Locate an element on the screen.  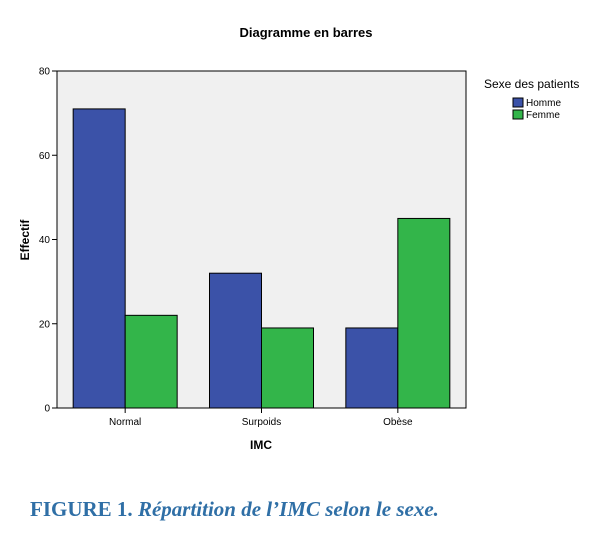
x-tick-label: Normal is located at coordinates (125, 422).